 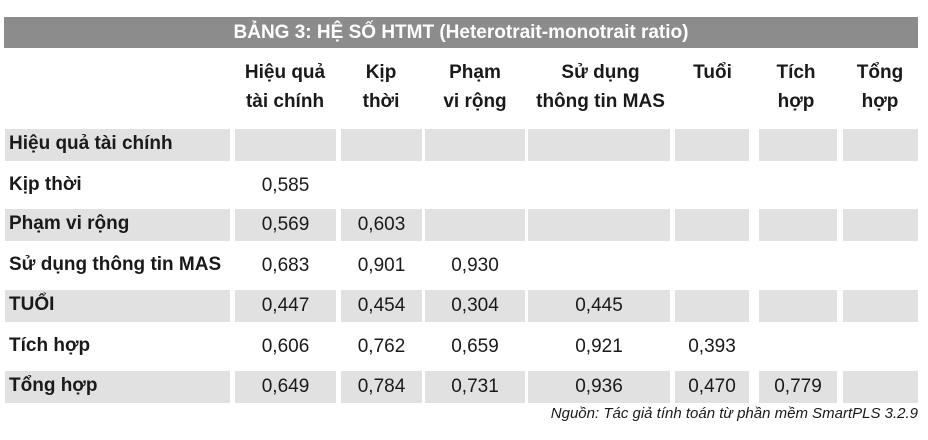 I want to click on table-cell: 0,304, so click(x=475, y=306).